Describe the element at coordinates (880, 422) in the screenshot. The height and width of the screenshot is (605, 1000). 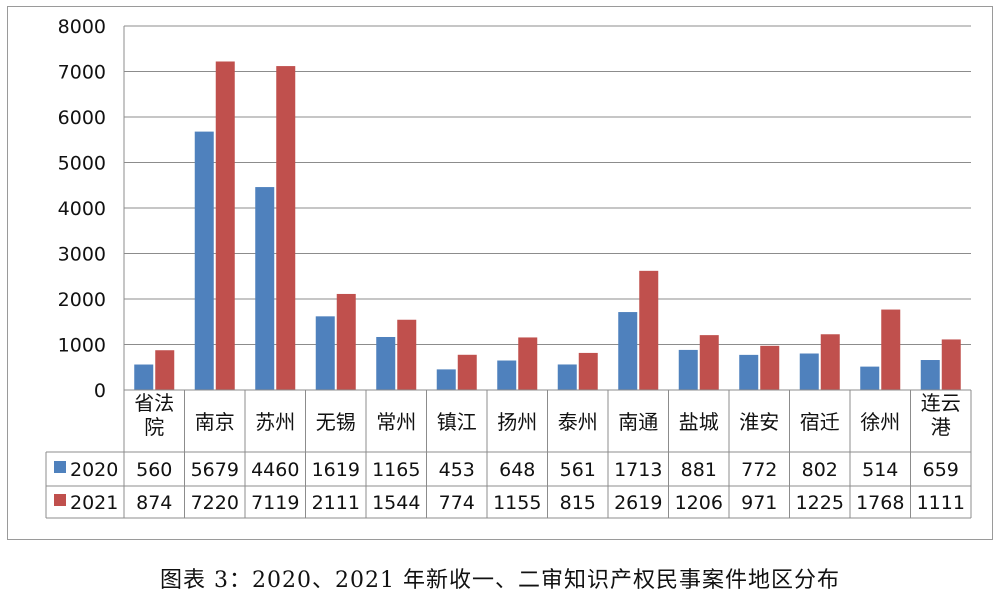
I see `x-category-label: 徐州` at that location.